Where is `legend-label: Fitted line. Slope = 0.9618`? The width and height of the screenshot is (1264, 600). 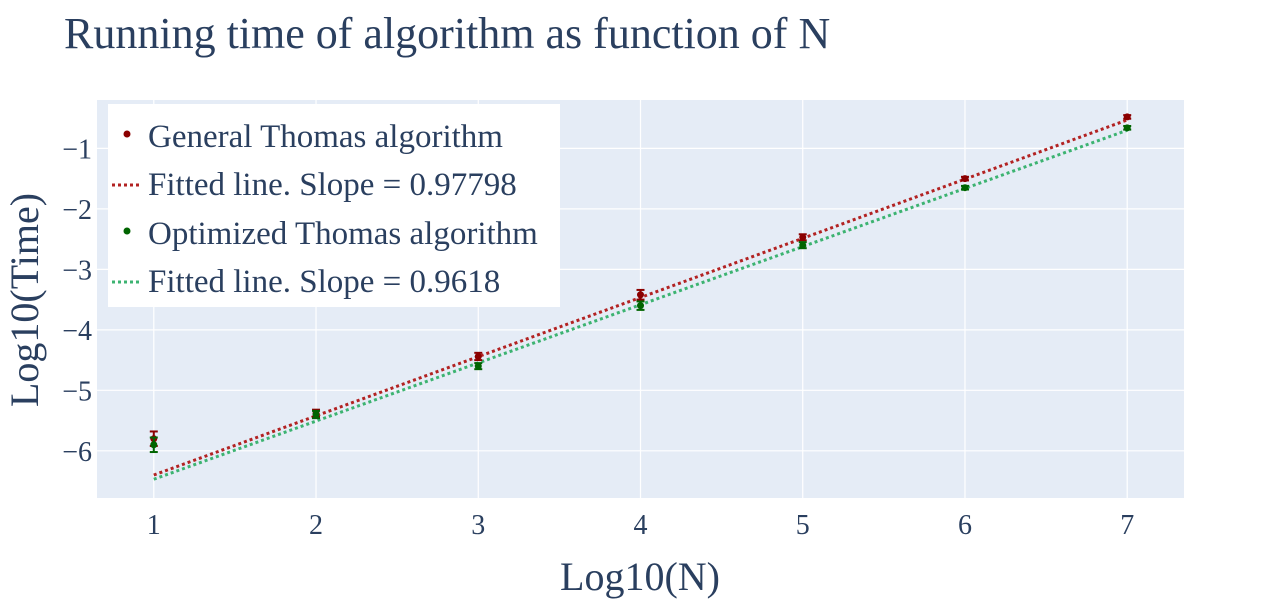 legend-label: Fitted line. Slope = 0.9618 is located at coordinates (324, 282).